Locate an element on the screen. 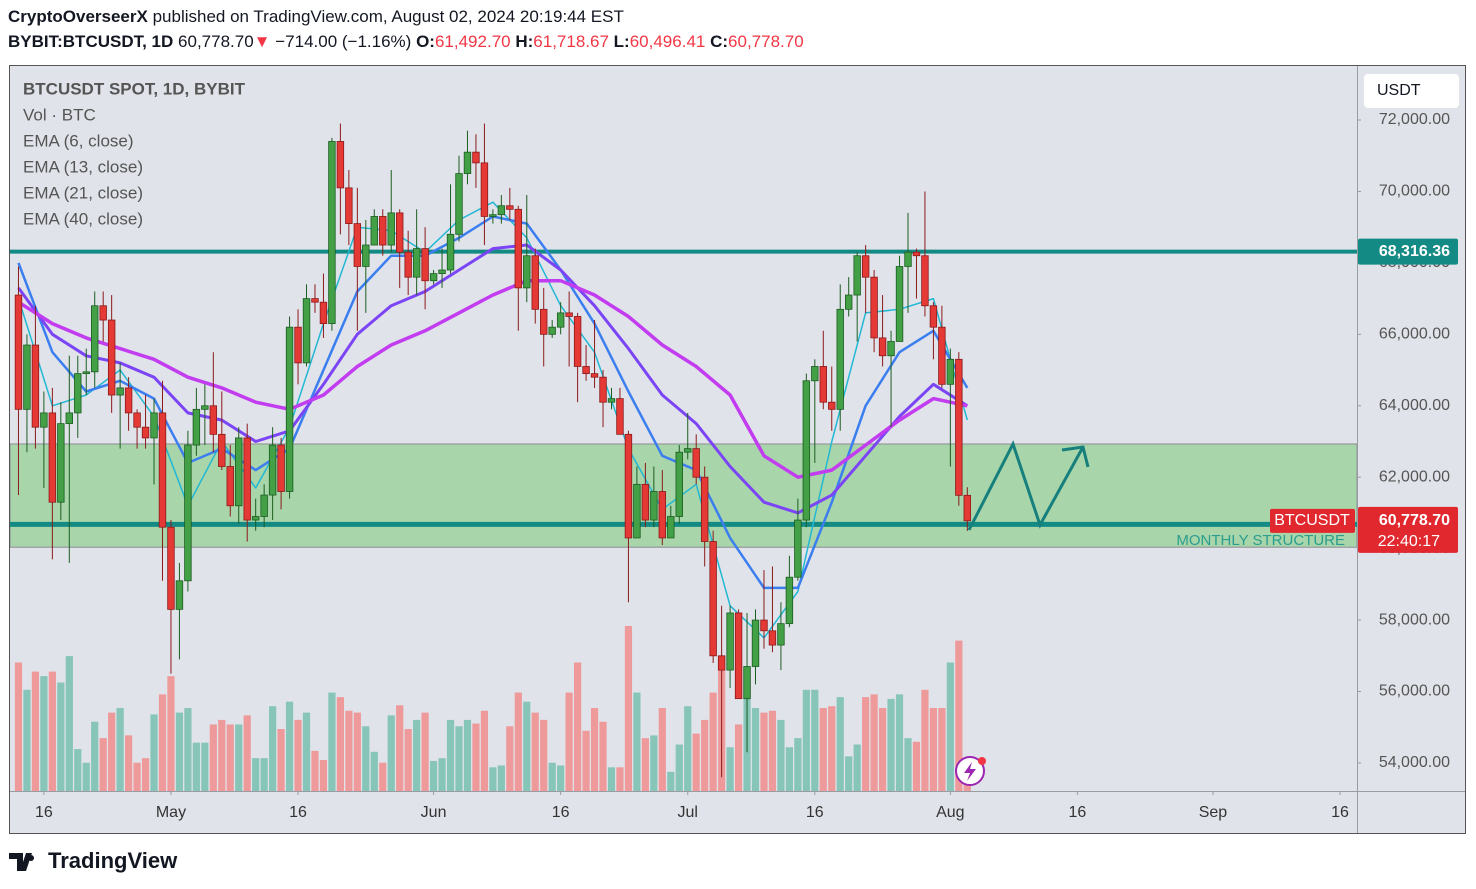 The image size is (1476, 889). legend-entry: EMA (21, close) is located at coordinates (83, 192).